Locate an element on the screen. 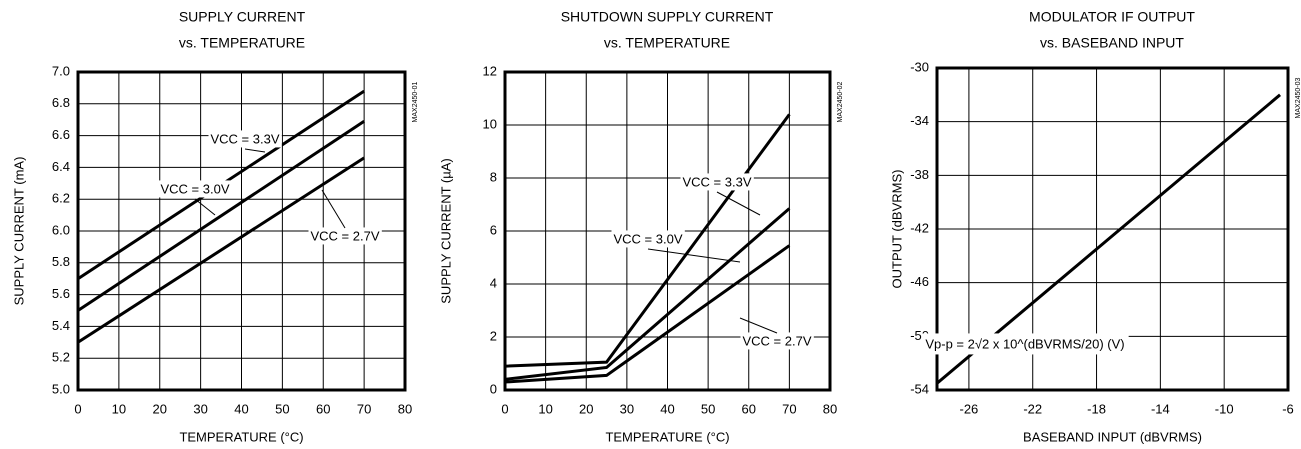  formula-bg is located at coordinates (1025, 344).